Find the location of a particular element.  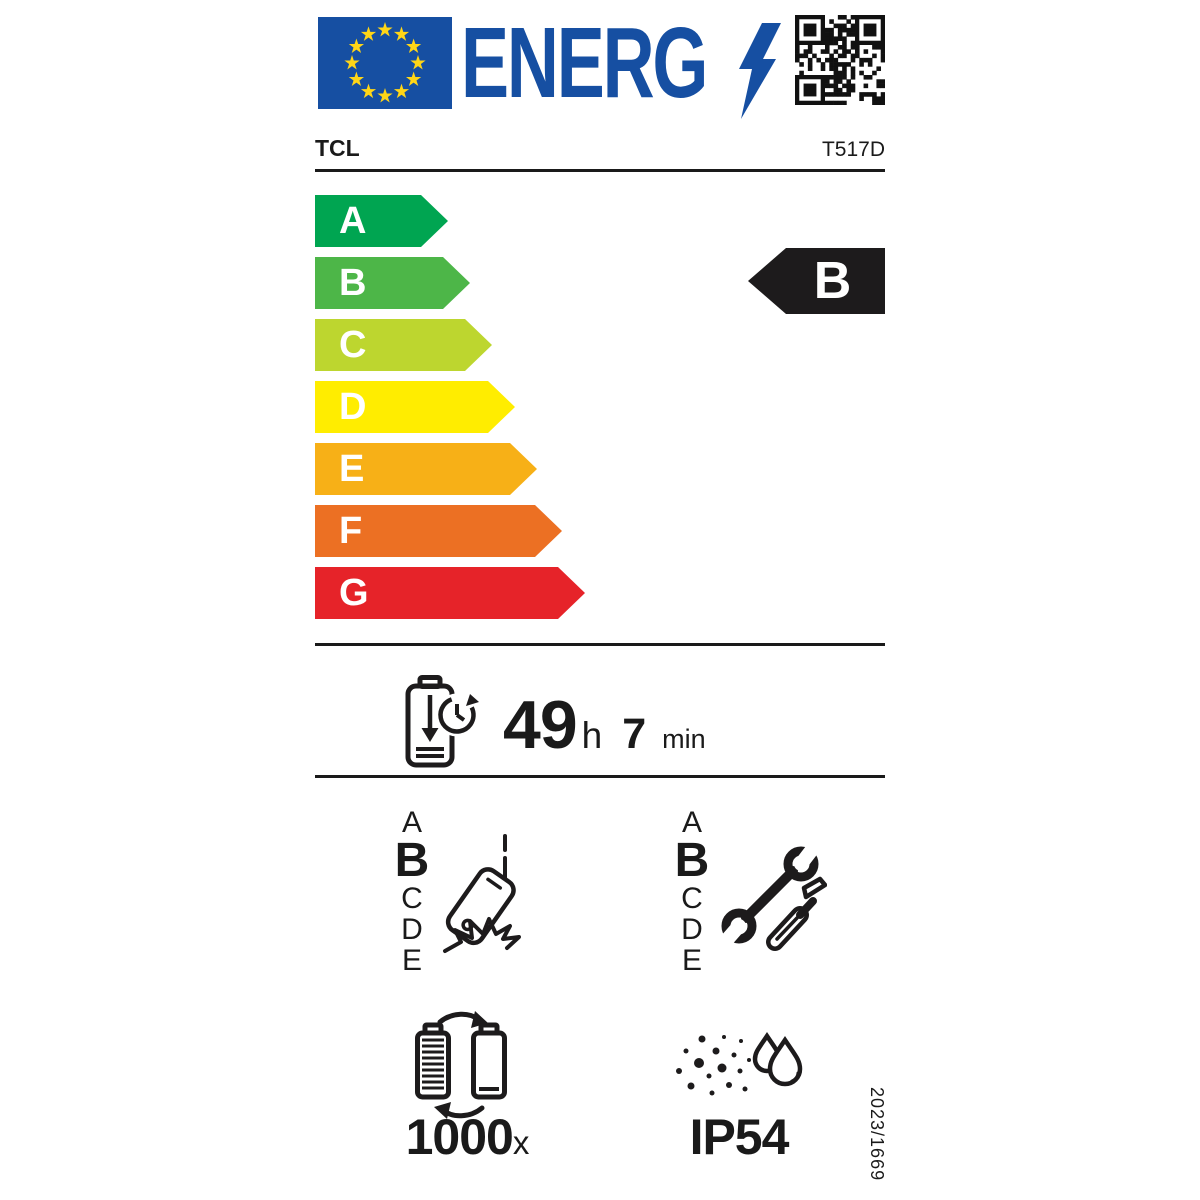

brand-row: TCL T517D is located at coordinates (600, 153).